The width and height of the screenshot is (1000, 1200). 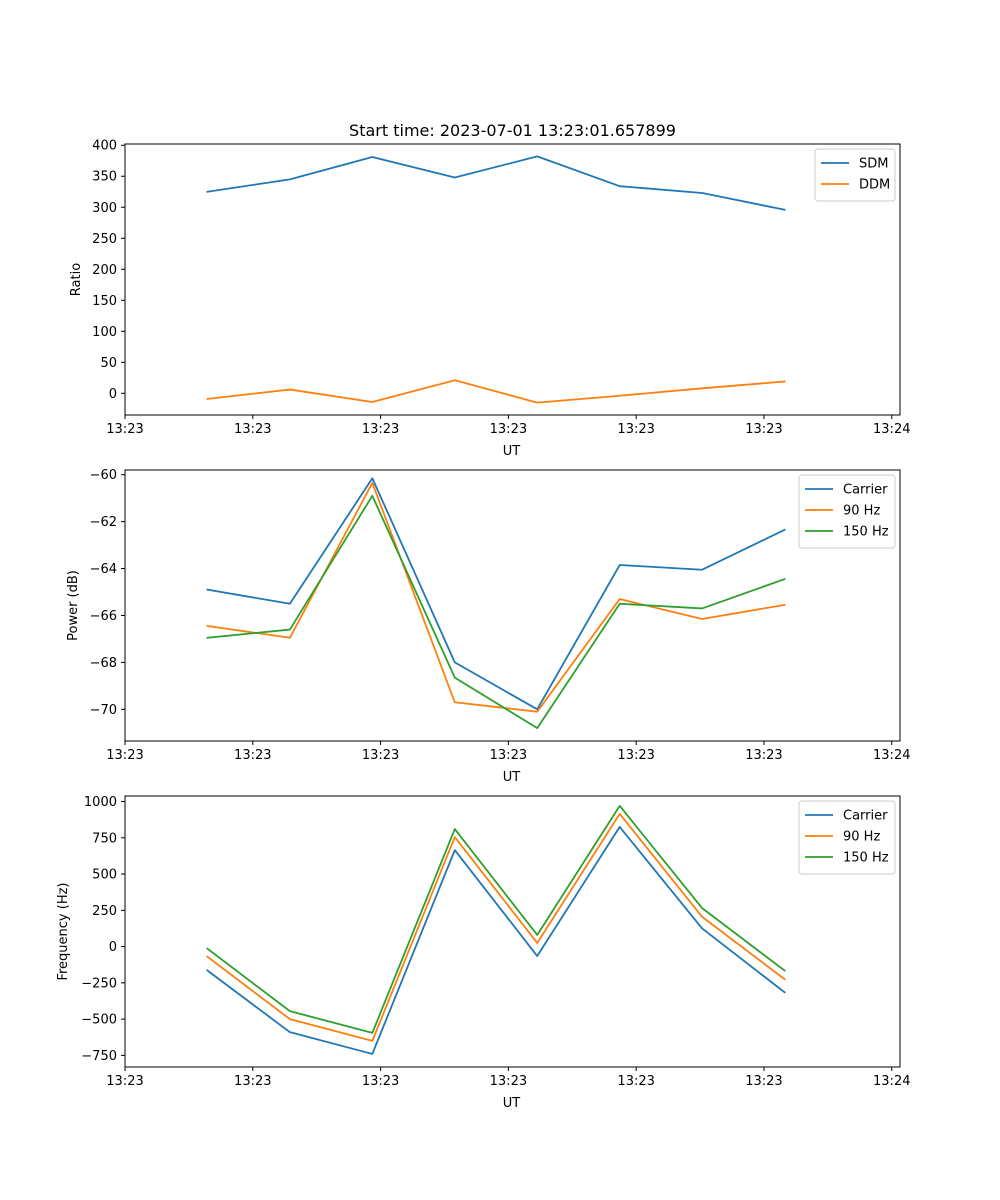 What do you see at coordinates (104, 301) in the screenshot?
I see `y-tick-label: 150` at bounding box center [104, 301].